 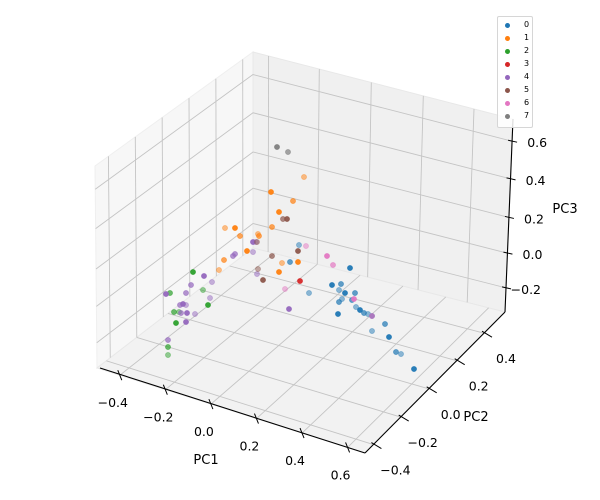 I want to click on legend-label: 5, so click(x=527, y=89).